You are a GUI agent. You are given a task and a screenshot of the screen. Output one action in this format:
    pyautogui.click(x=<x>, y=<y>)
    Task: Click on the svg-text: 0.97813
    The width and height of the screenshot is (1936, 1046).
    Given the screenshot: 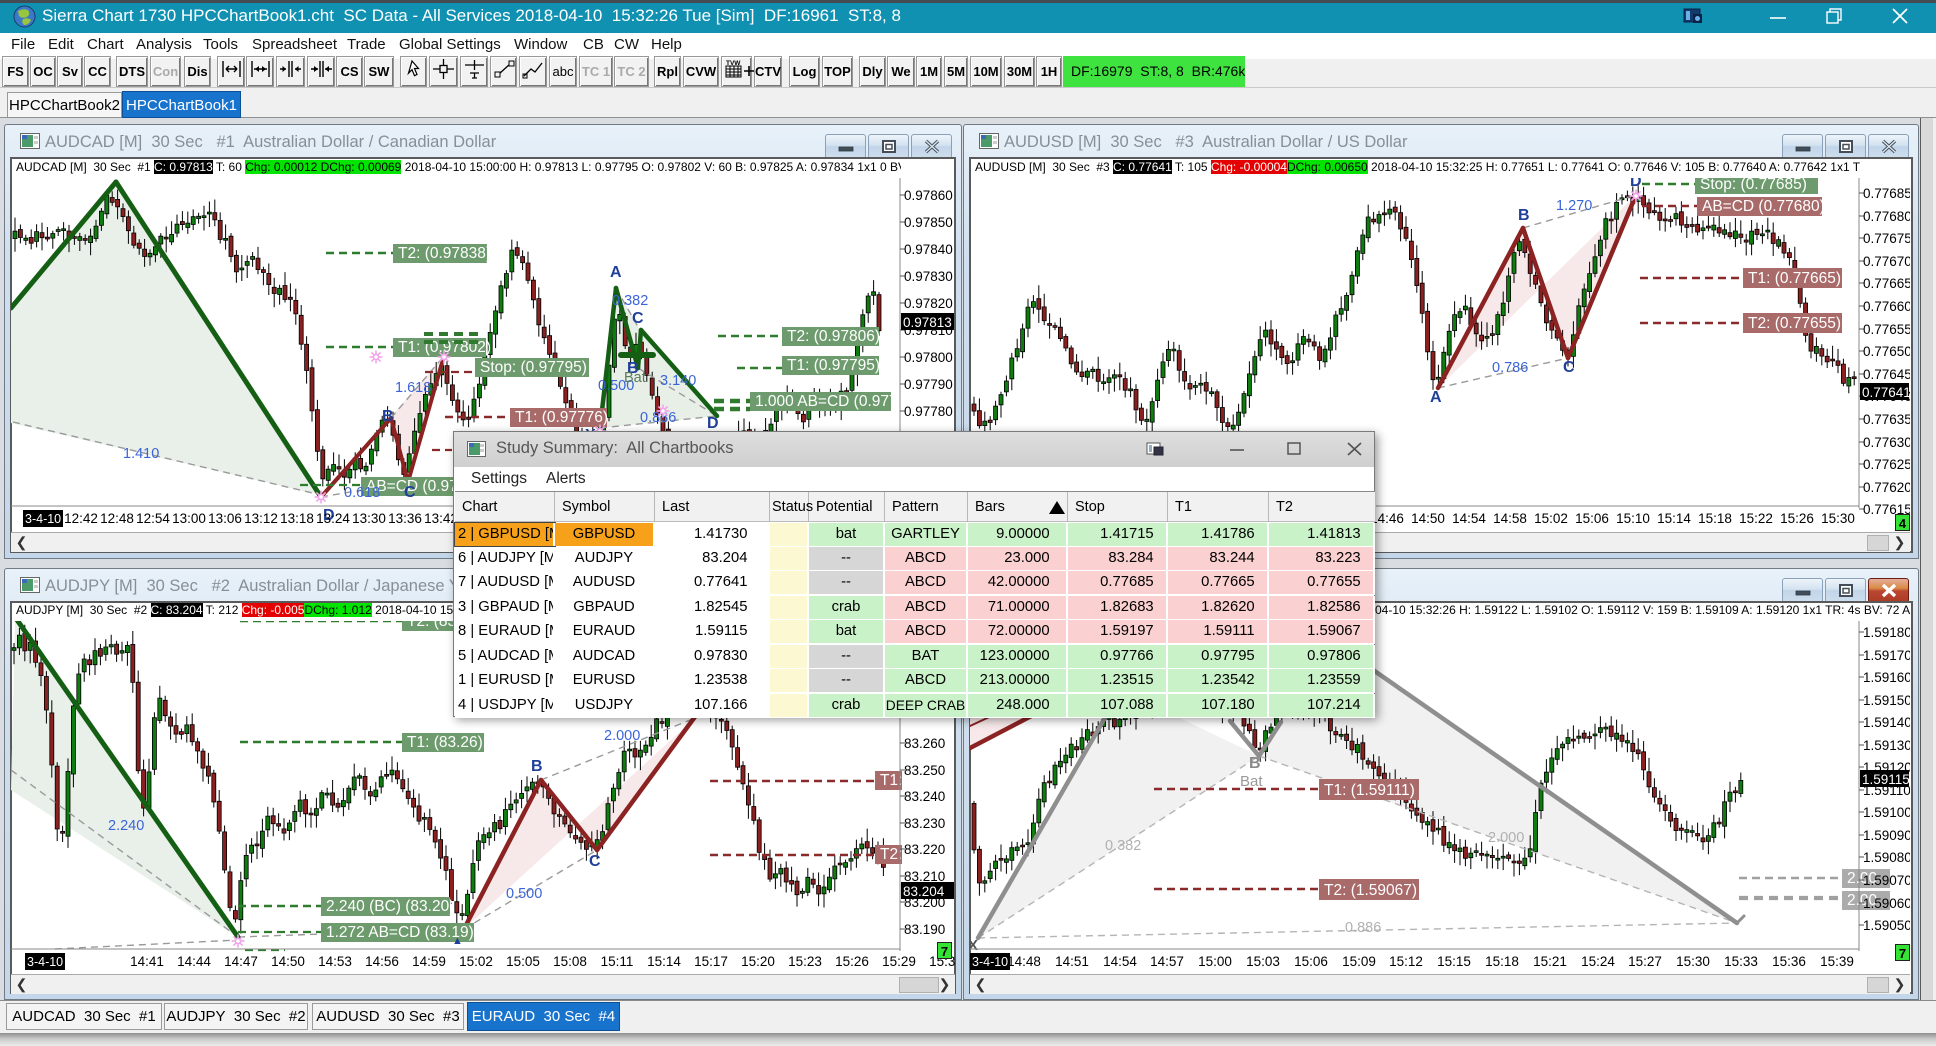 What is the action you would take?
    pyautogui.click(x=927, y=322)
    